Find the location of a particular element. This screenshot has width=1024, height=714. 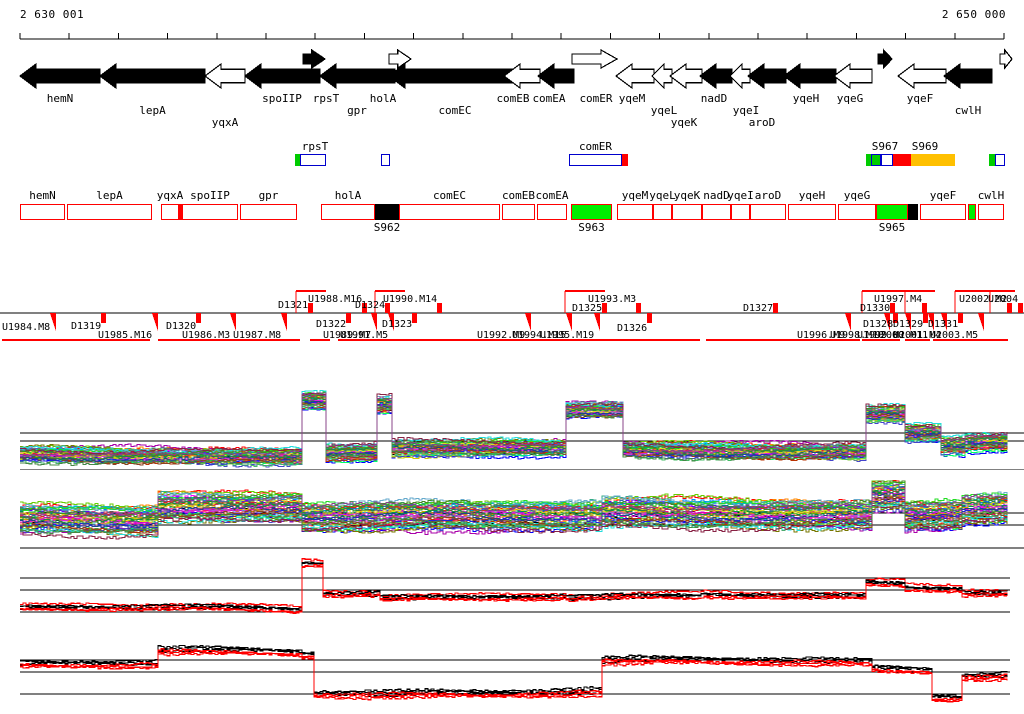

operon-label: lepA is located at coordinates (109, 195).